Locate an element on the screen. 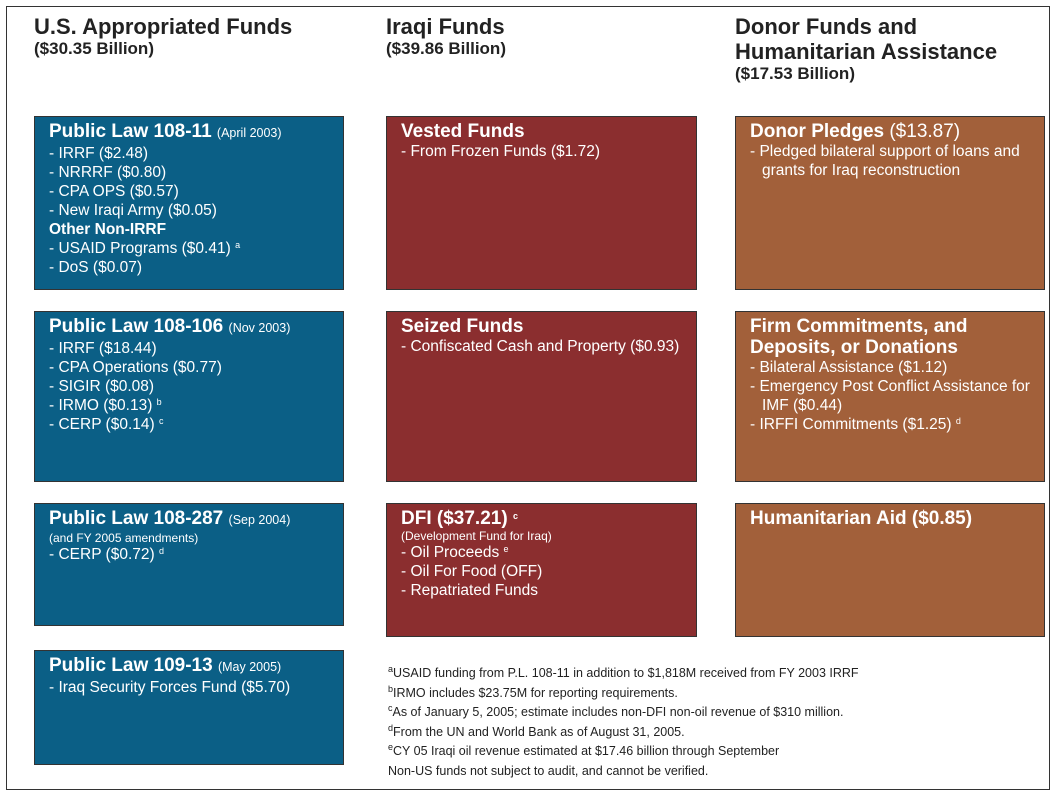  column-title: U.S. Appropriated Funds is located at coordinates (163, 26).